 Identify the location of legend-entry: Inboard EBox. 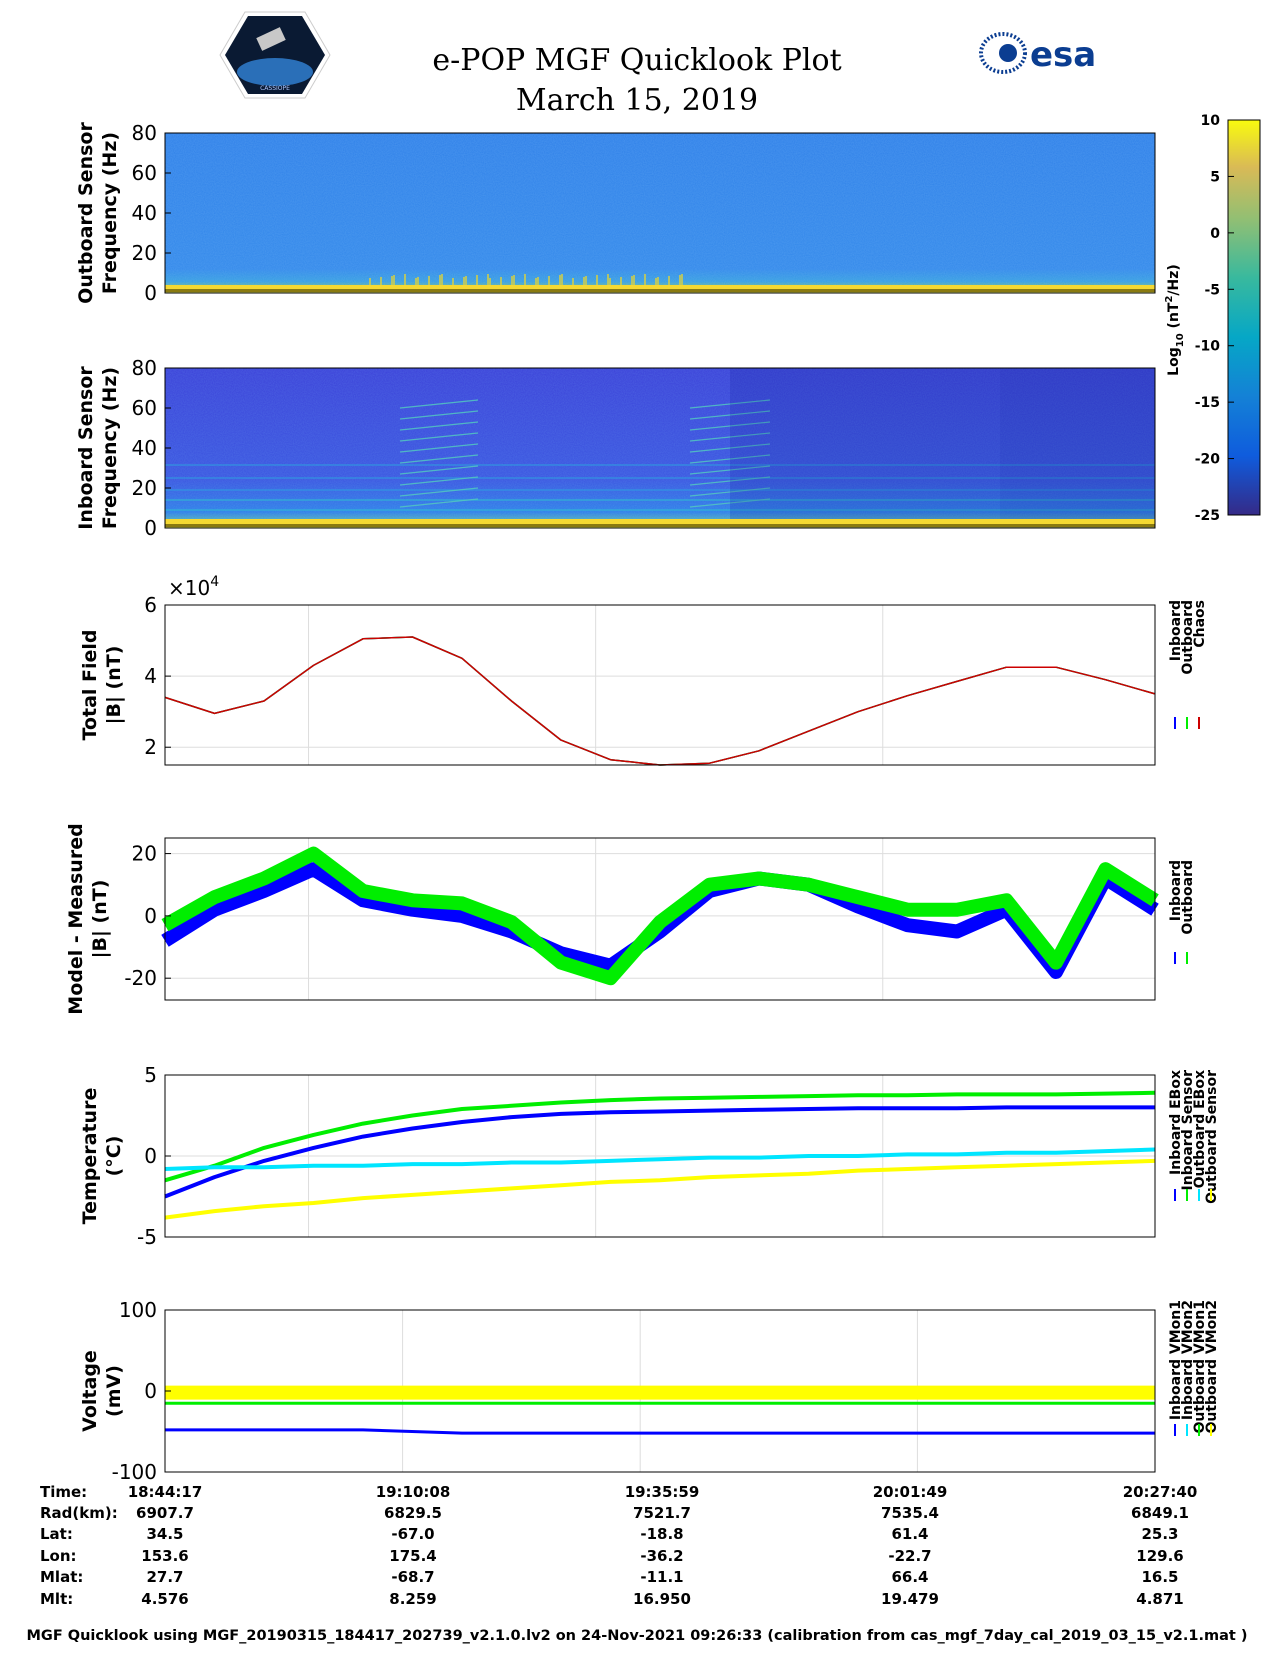
(1176, 1122).